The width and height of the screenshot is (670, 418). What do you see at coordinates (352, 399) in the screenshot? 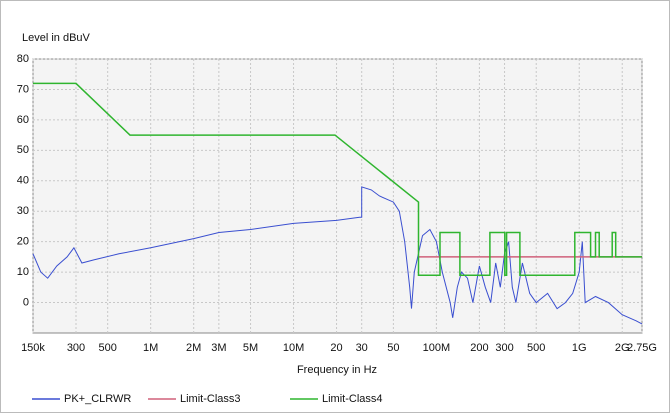
I see `legend-label: Limit-Class4` at bounding box center [352, 399].